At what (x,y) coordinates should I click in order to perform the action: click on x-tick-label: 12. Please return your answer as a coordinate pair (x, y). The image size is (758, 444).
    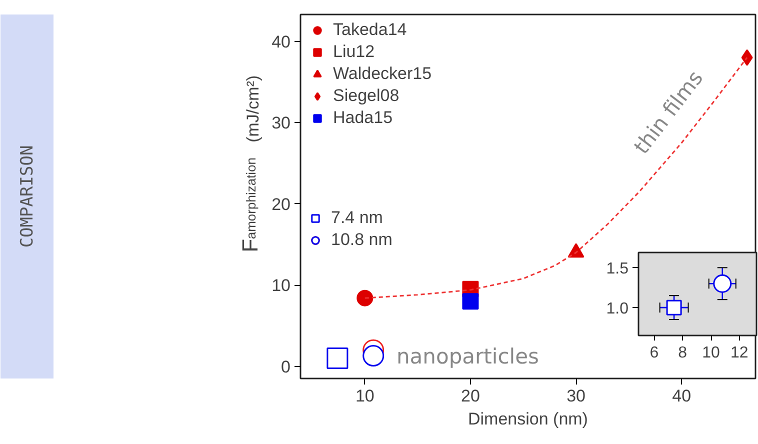
    Looking at the image, I should click on (739, 353).